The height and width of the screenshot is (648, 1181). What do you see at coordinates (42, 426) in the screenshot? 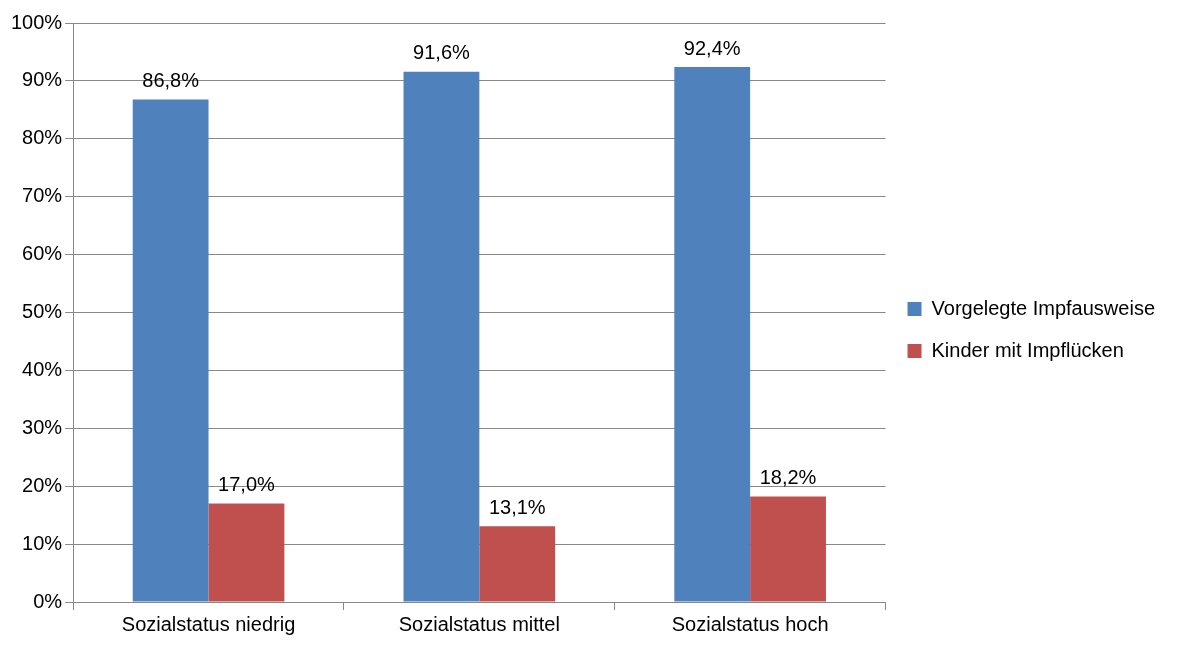
I see `y-tick-label: 30%` at bounding box center [42, 426].